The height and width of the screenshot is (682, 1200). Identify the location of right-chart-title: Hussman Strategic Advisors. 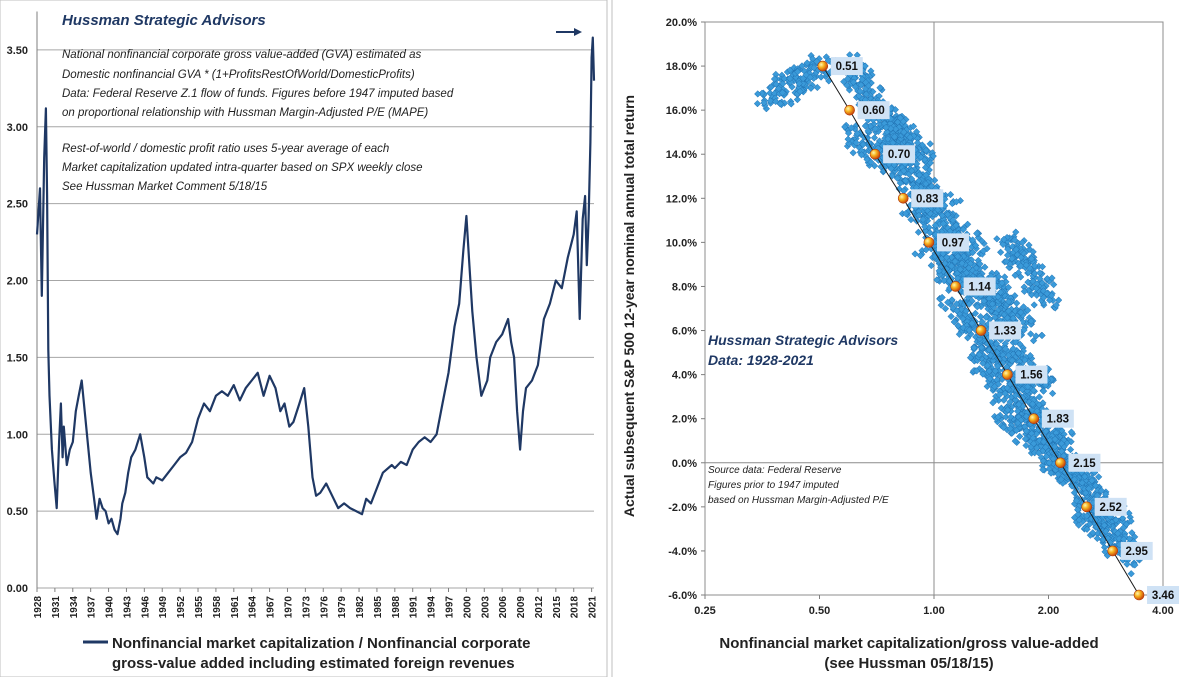
(803, 340).